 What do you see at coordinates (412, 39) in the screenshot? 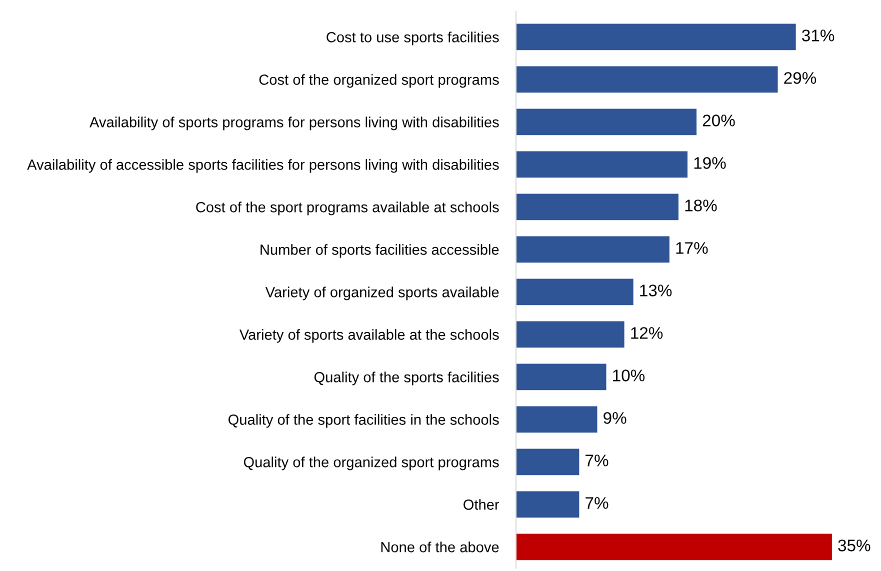
I see `y-tick-label: Cost to use sports facilities` at bounding box center [412, 39].